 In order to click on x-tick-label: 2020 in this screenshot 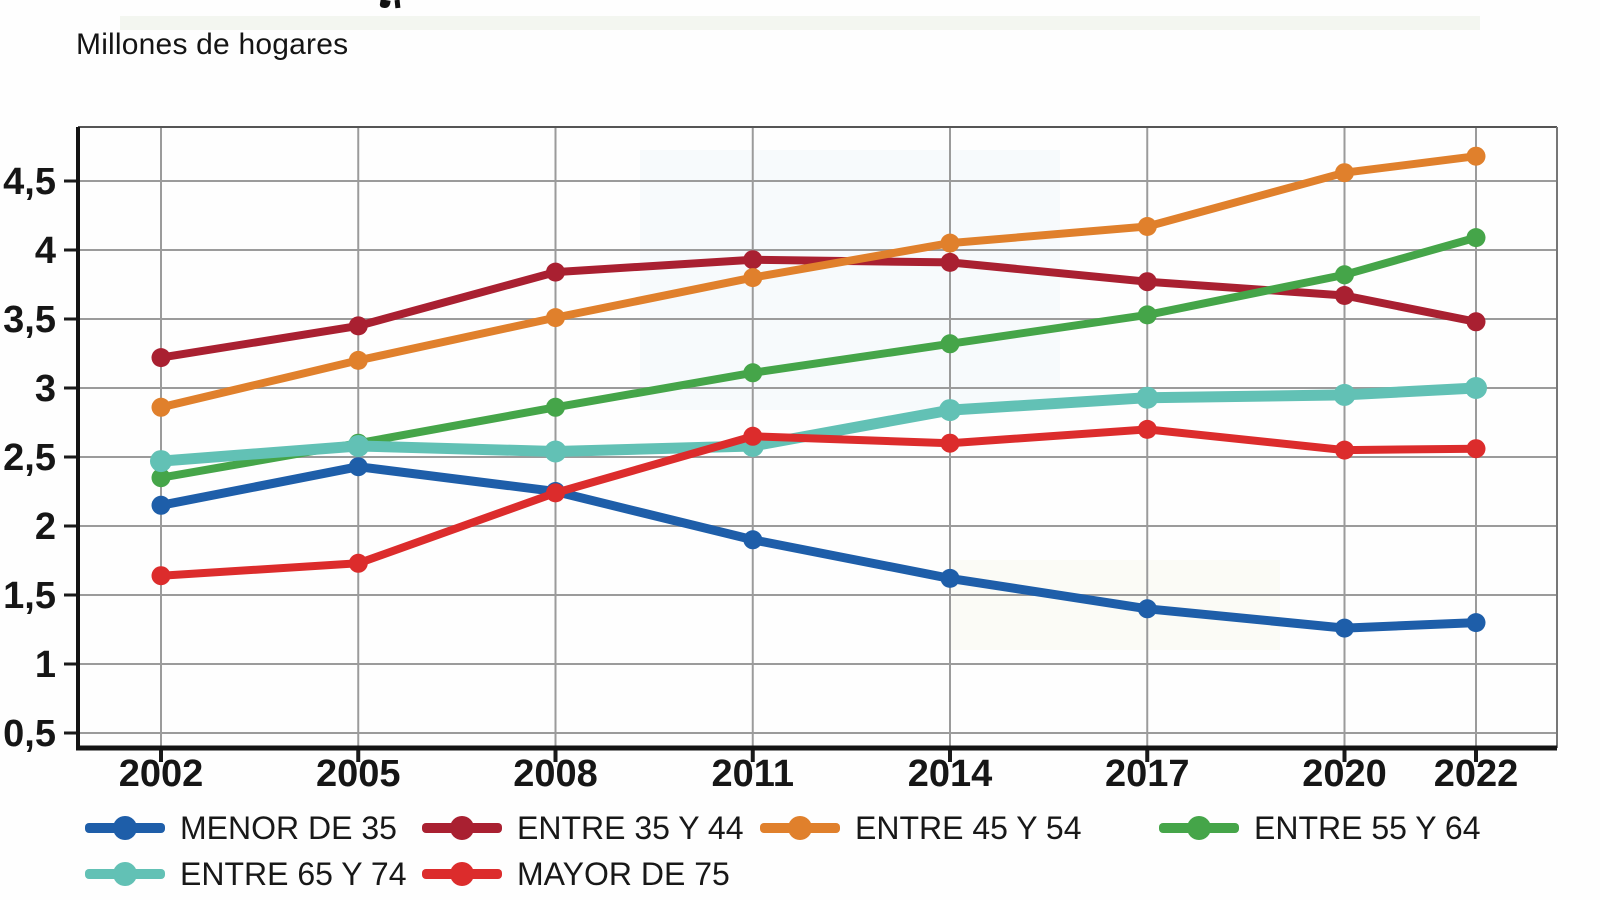, I will do `click(1344, 774)`.